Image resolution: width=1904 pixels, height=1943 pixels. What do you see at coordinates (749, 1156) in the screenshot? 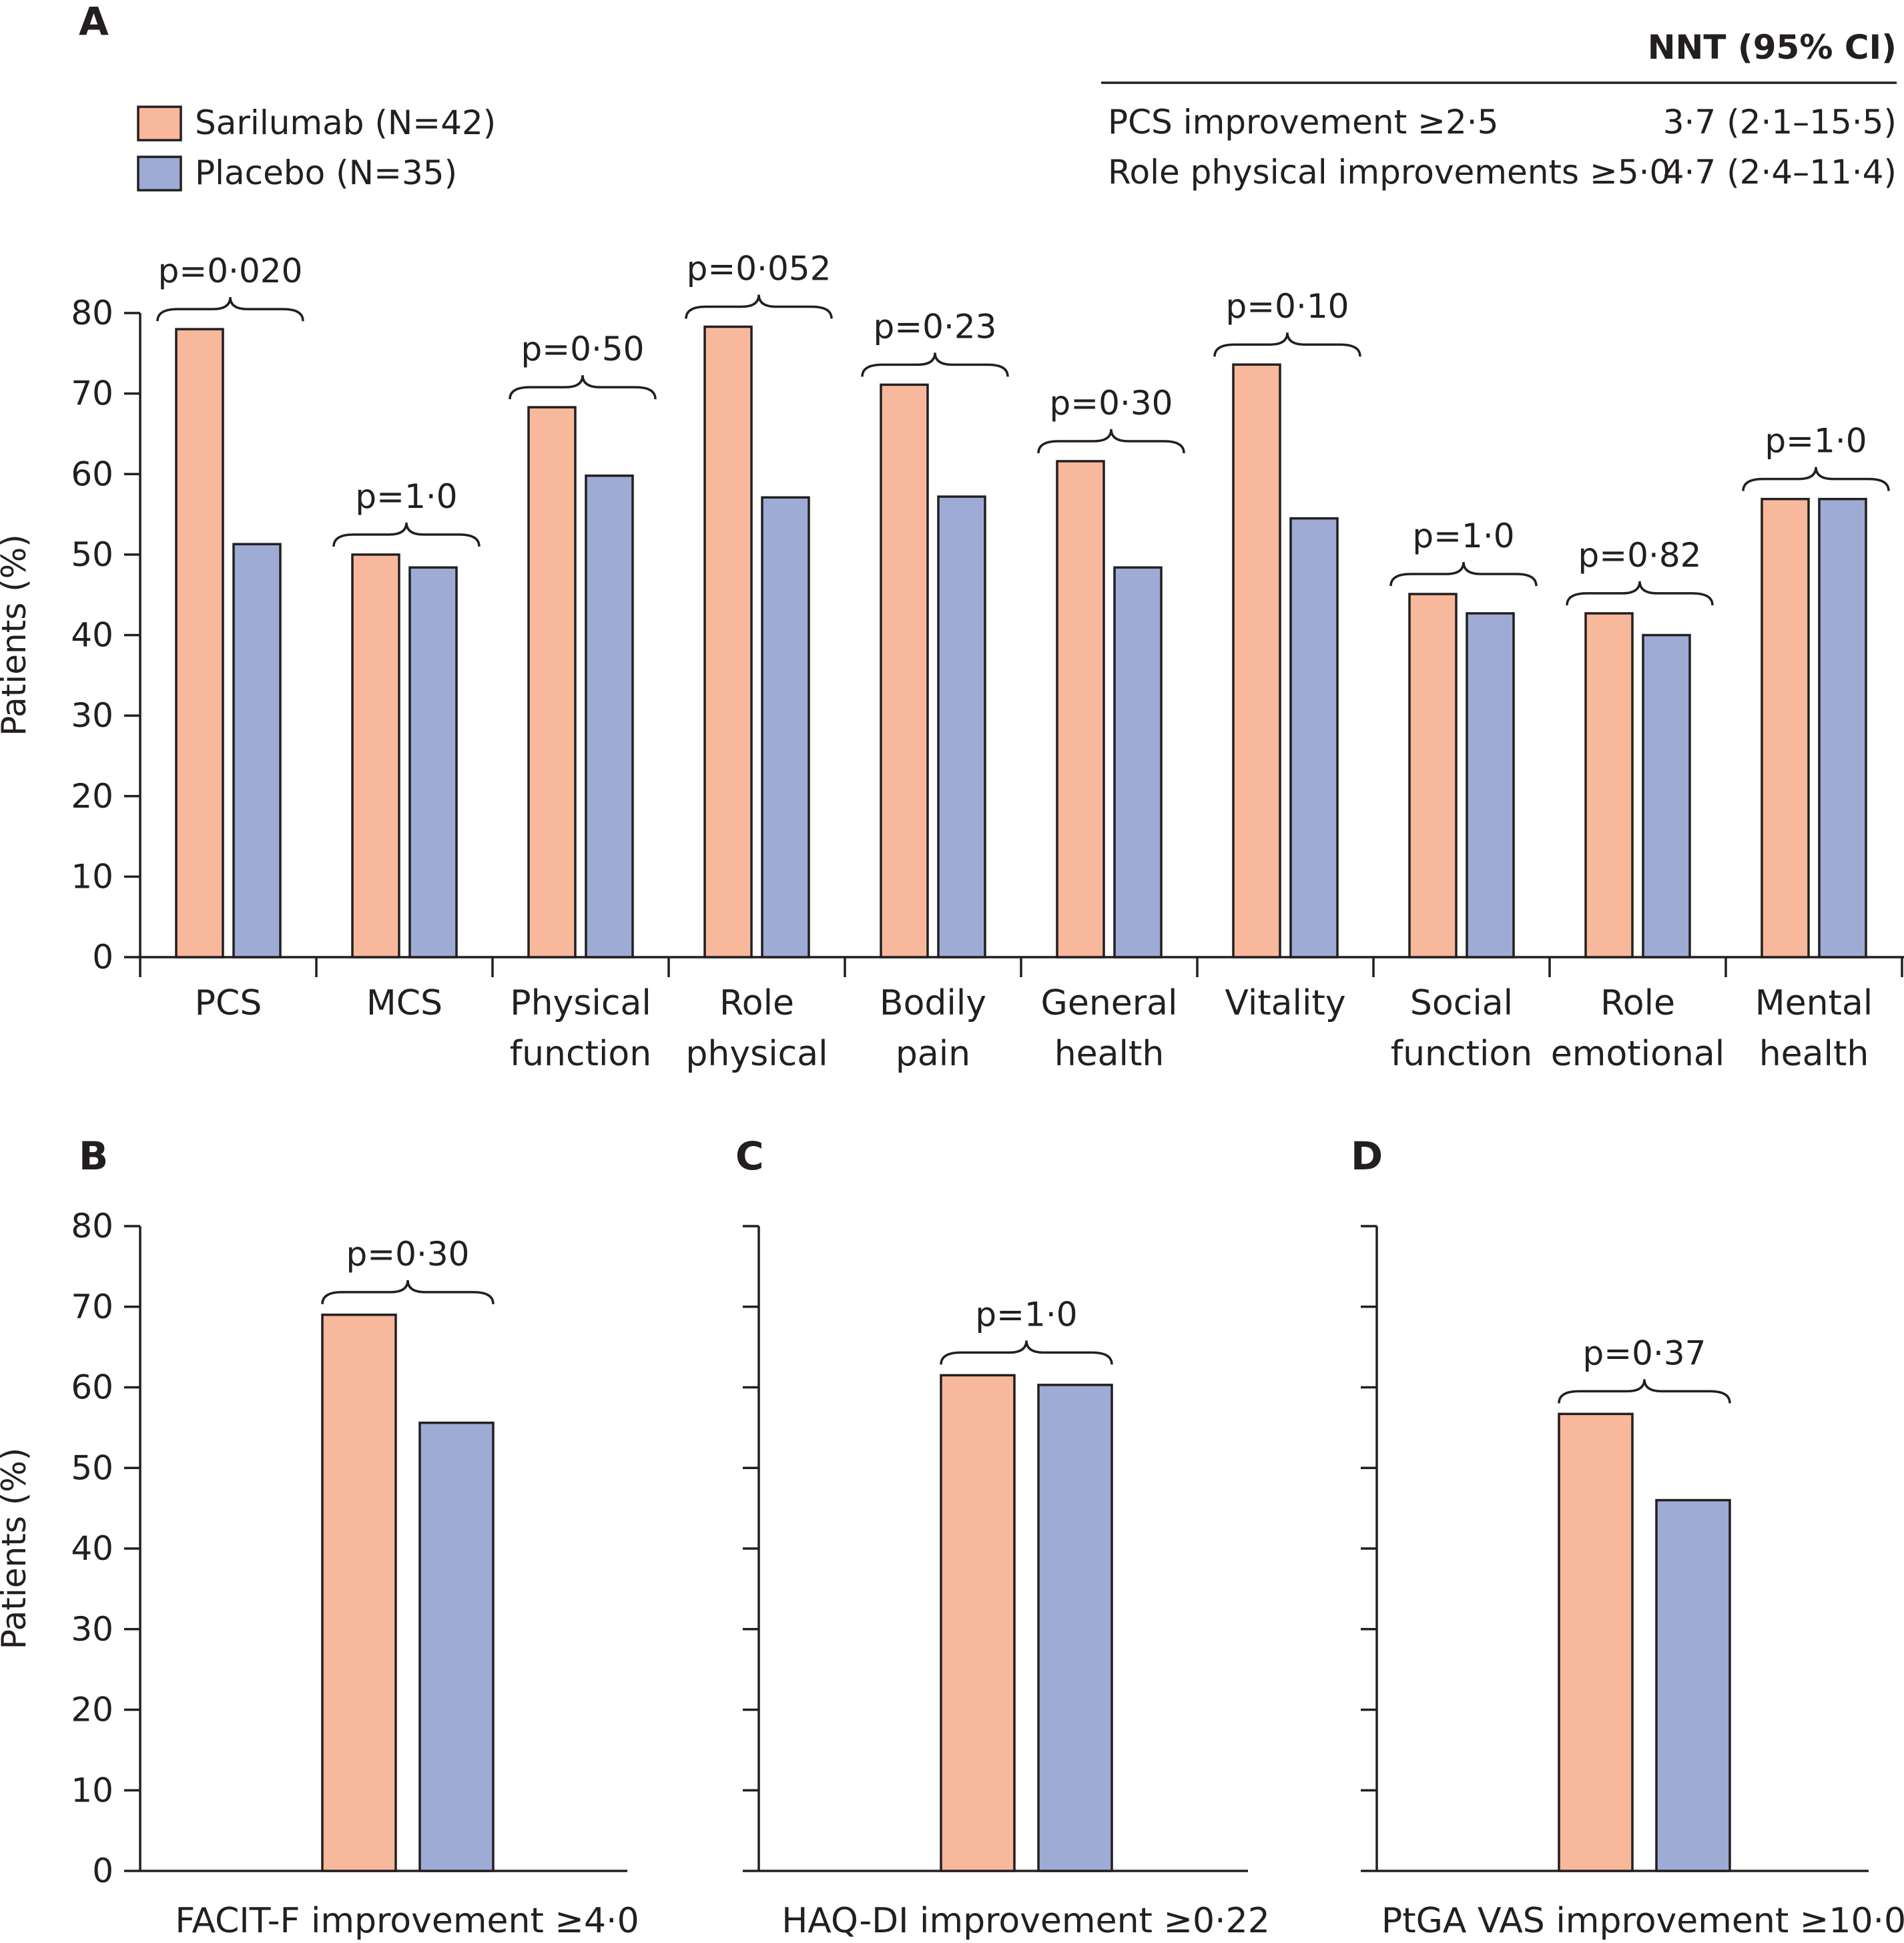
I see `panel-letter-c: C` at bounding box center [749, 1156].